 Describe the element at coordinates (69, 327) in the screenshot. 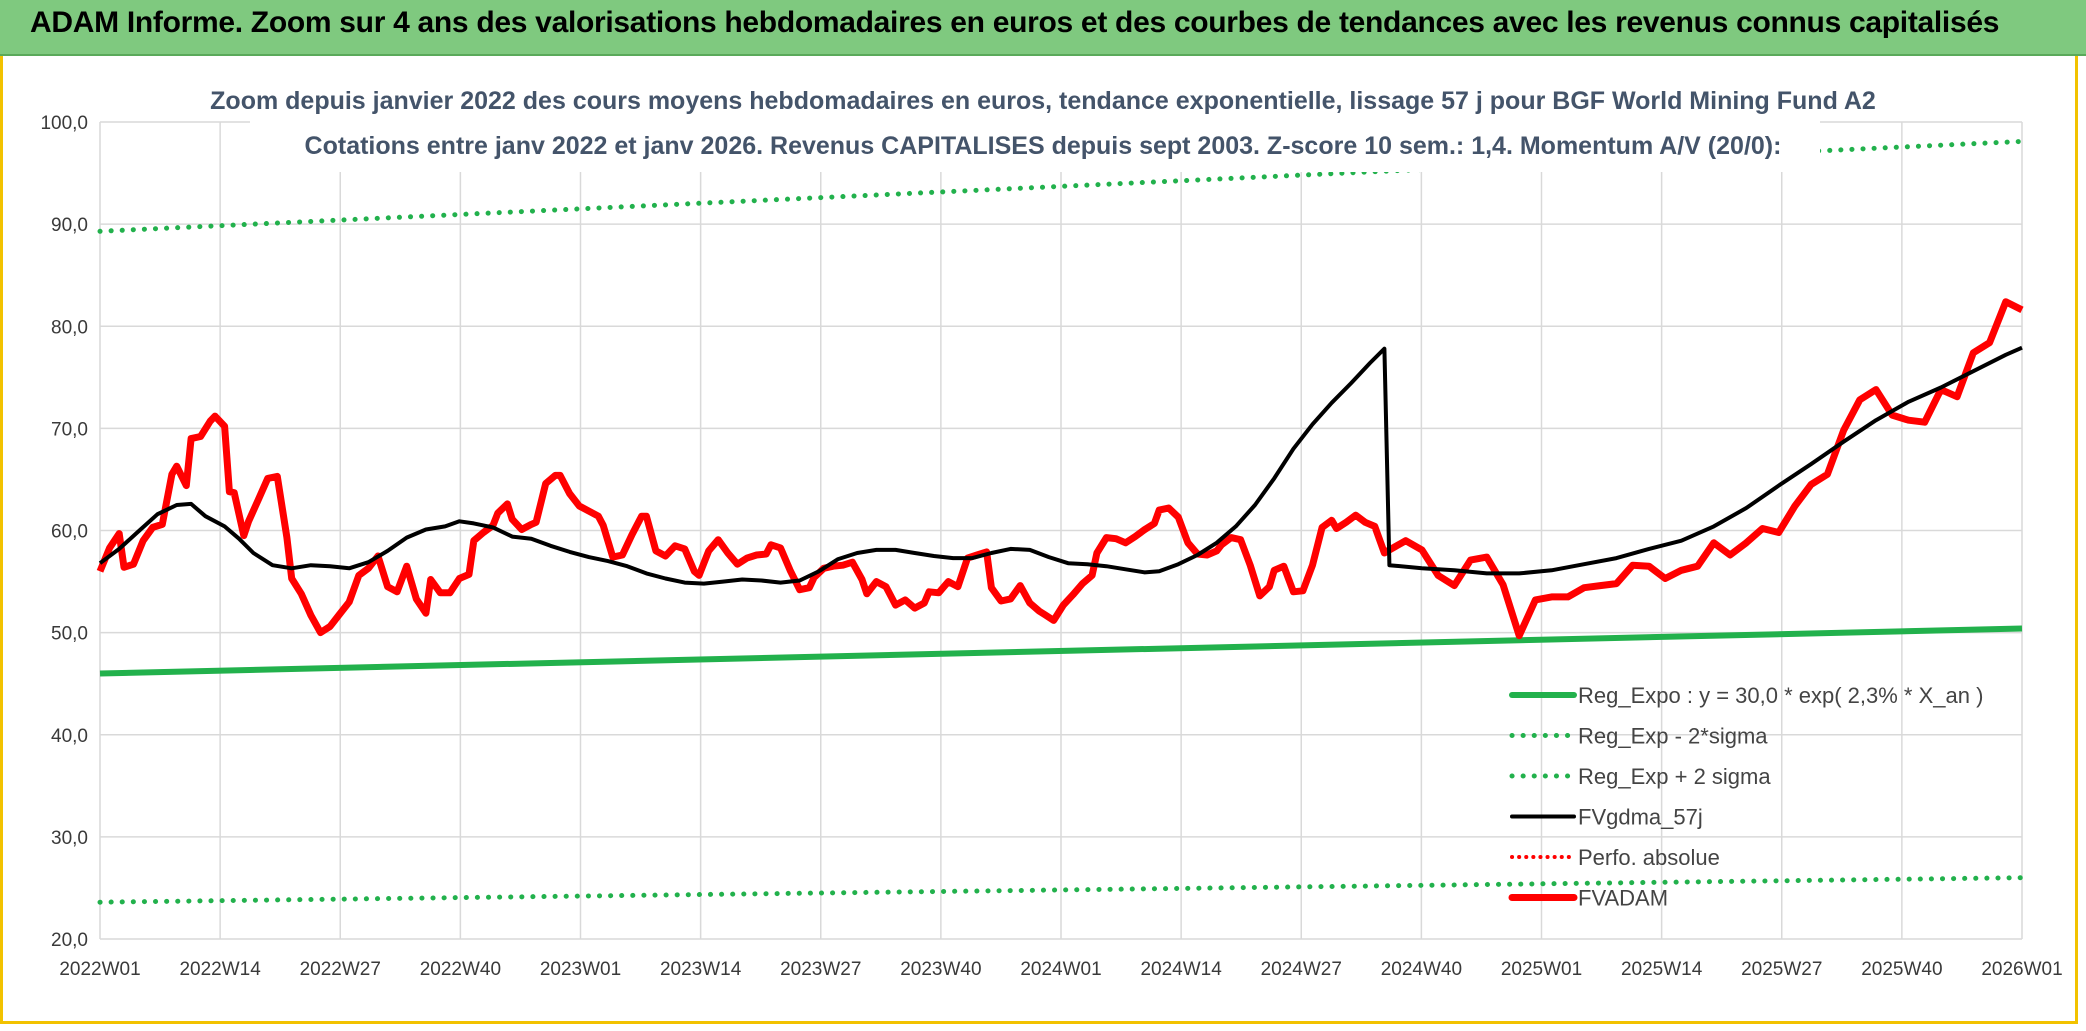

I see `y-tick-label: 80,0` at that location.